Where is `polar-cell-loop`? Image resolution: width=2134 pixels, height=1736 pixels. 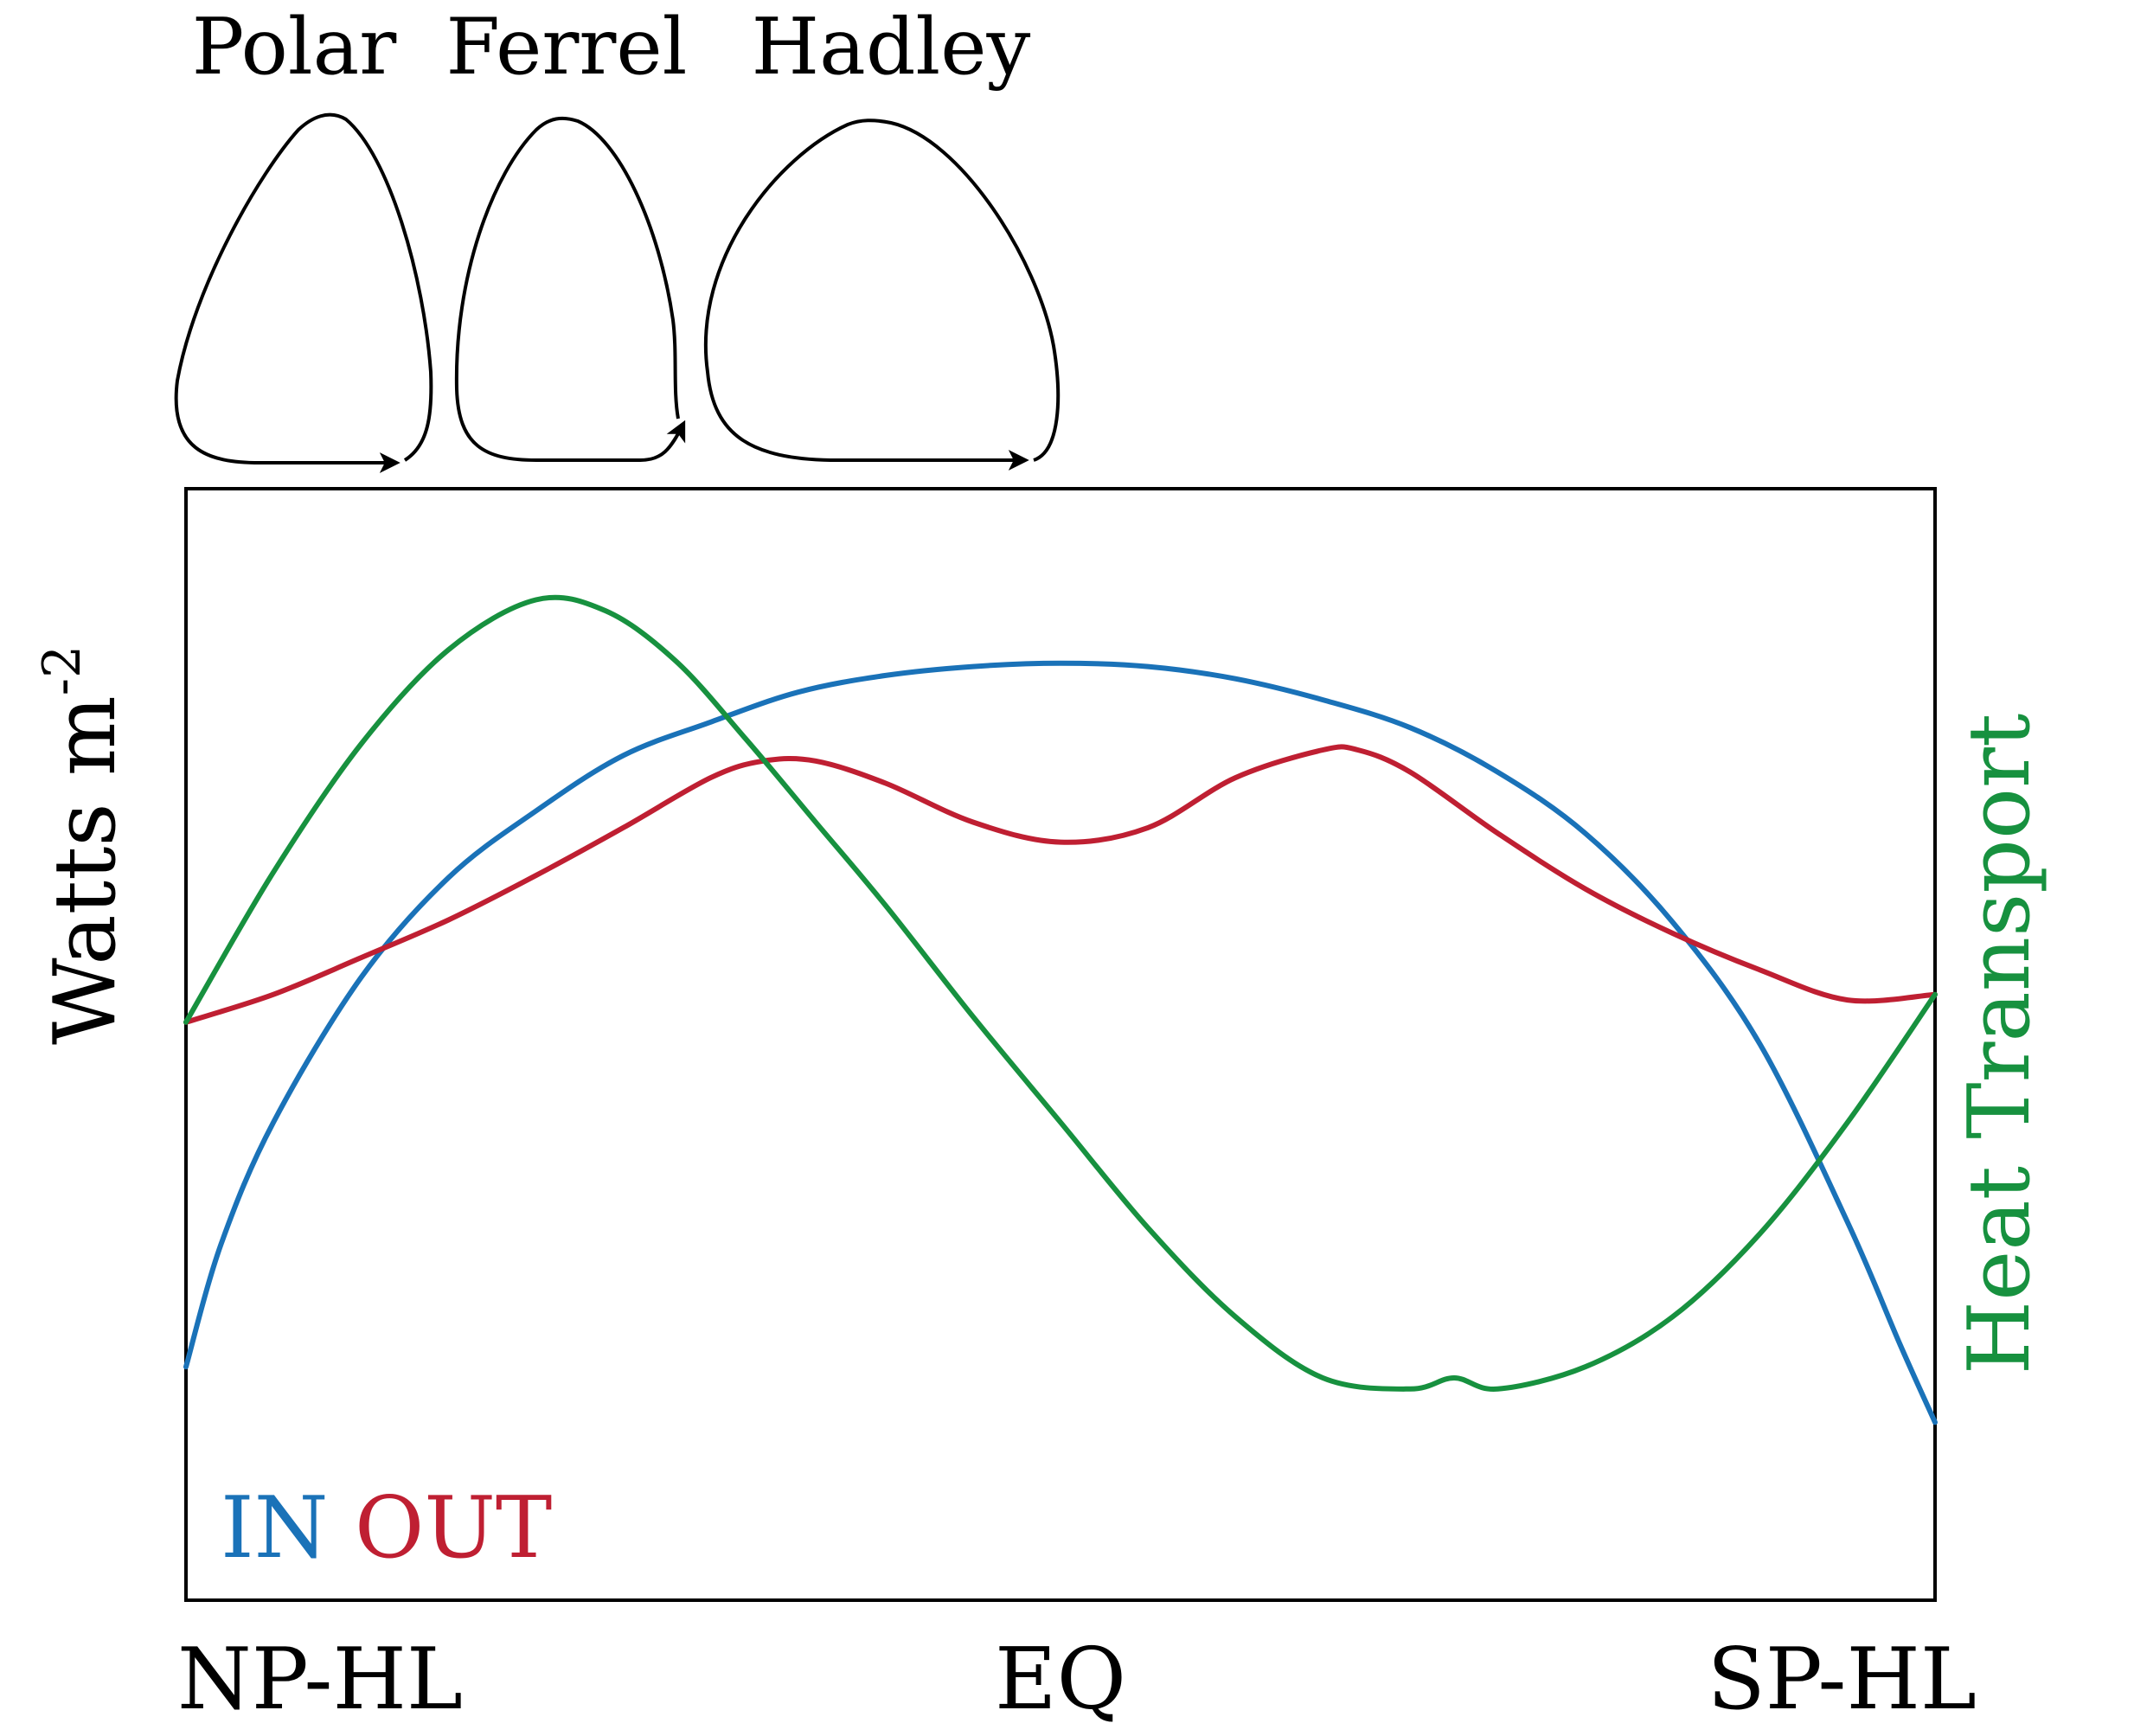 polar-cell-loop is located at coordinates (303, 292).